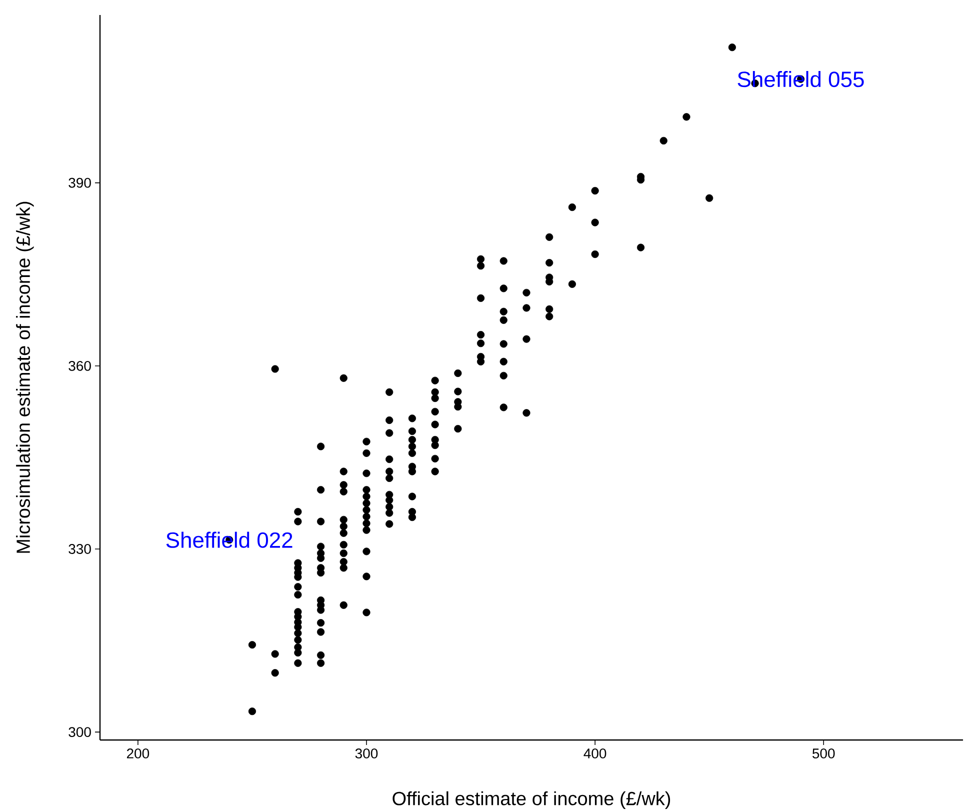  I want to click on y-tick-label: 390, so click(79, 183).